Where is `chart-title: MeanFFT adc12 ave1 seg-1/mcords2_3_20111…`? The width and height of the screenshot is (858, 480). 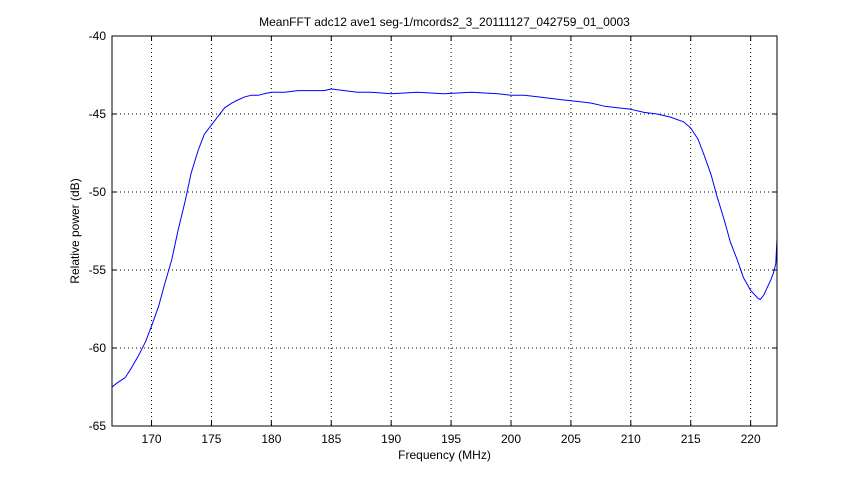
chart-title: MeanFFT adc12 ave1 seg-1/mcords2_3_20111… is located at coordinates (444, 22).